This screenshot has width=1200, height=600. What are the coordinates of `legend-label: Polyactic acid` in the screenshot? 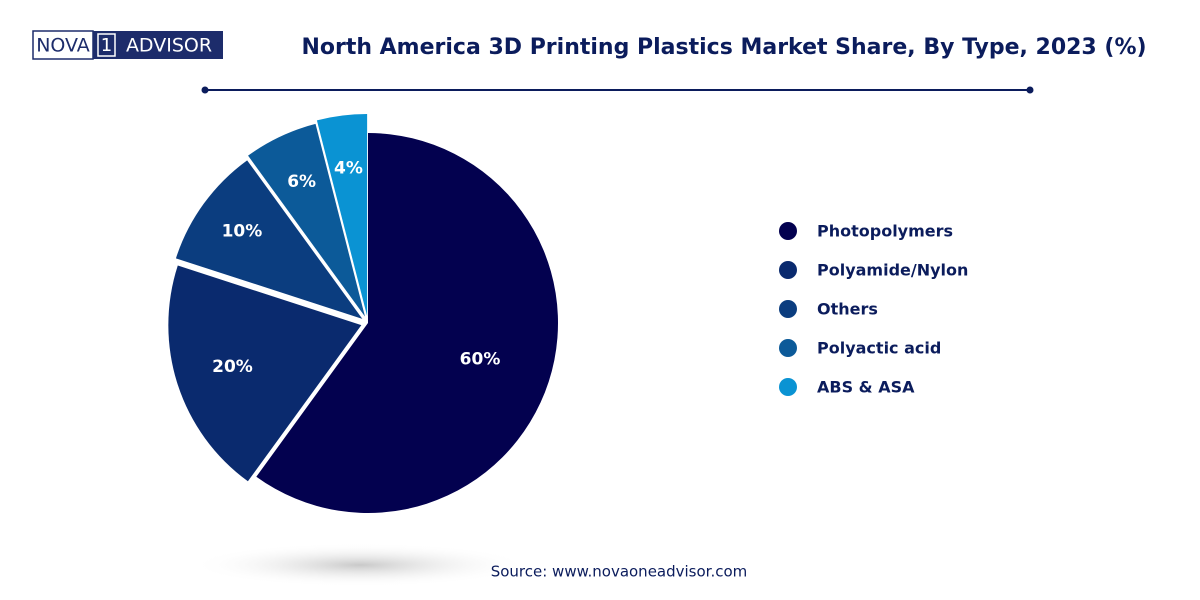 It's located at (879, 348).